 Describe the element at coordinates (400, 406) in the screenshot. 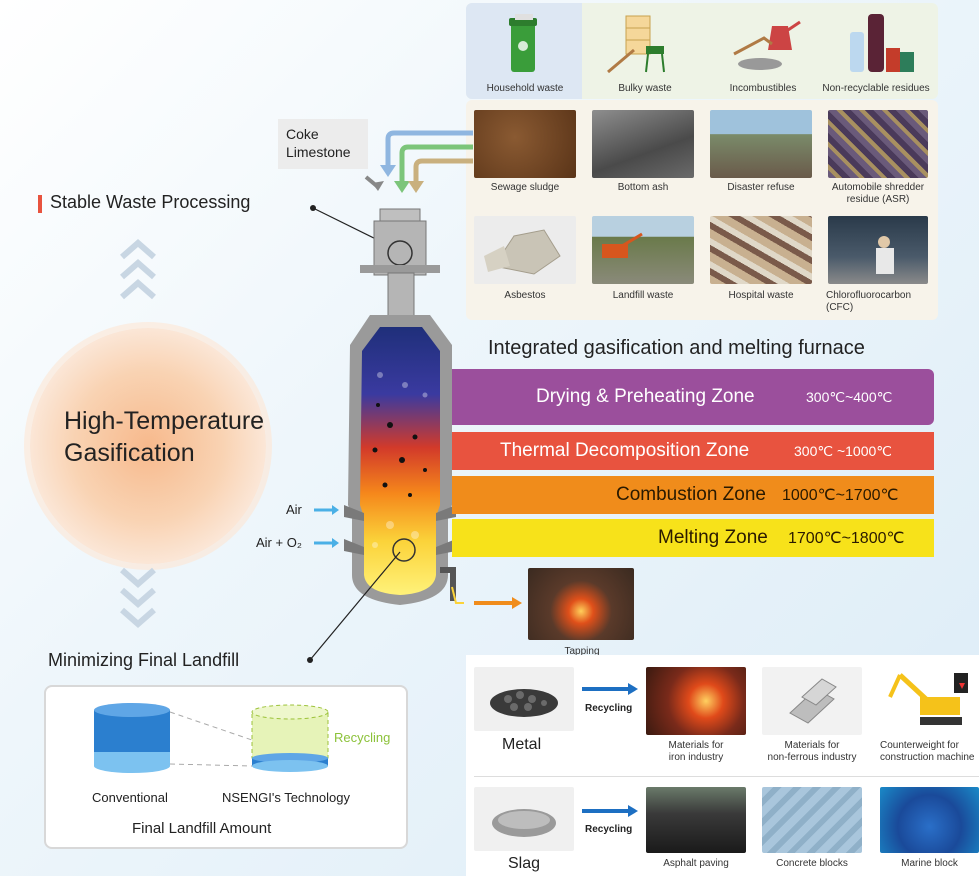

I see `furnace-diagram` at that location.